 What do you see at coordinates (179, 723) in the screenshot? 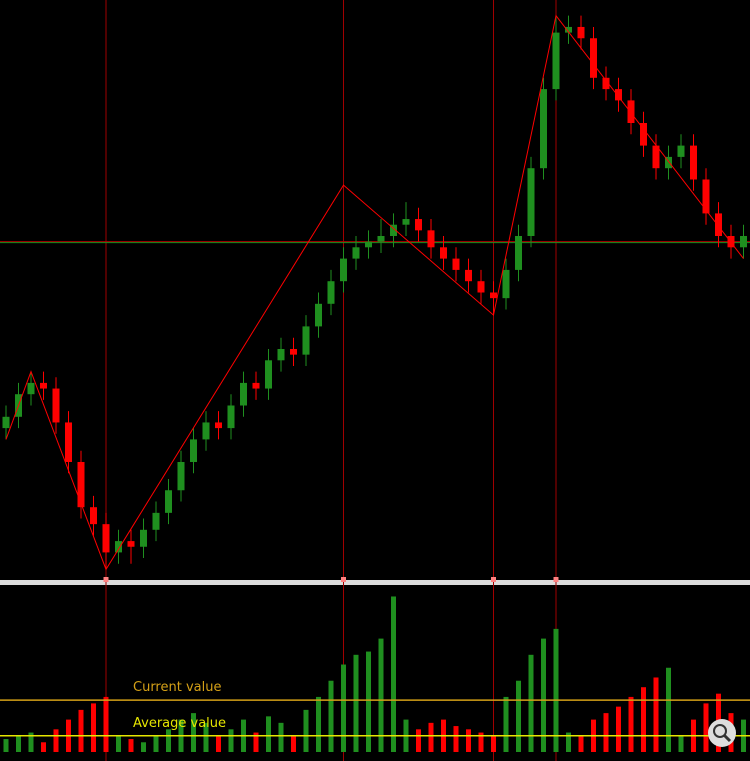
I see `threshold-label: Average value` at bounding box center [179, 723].